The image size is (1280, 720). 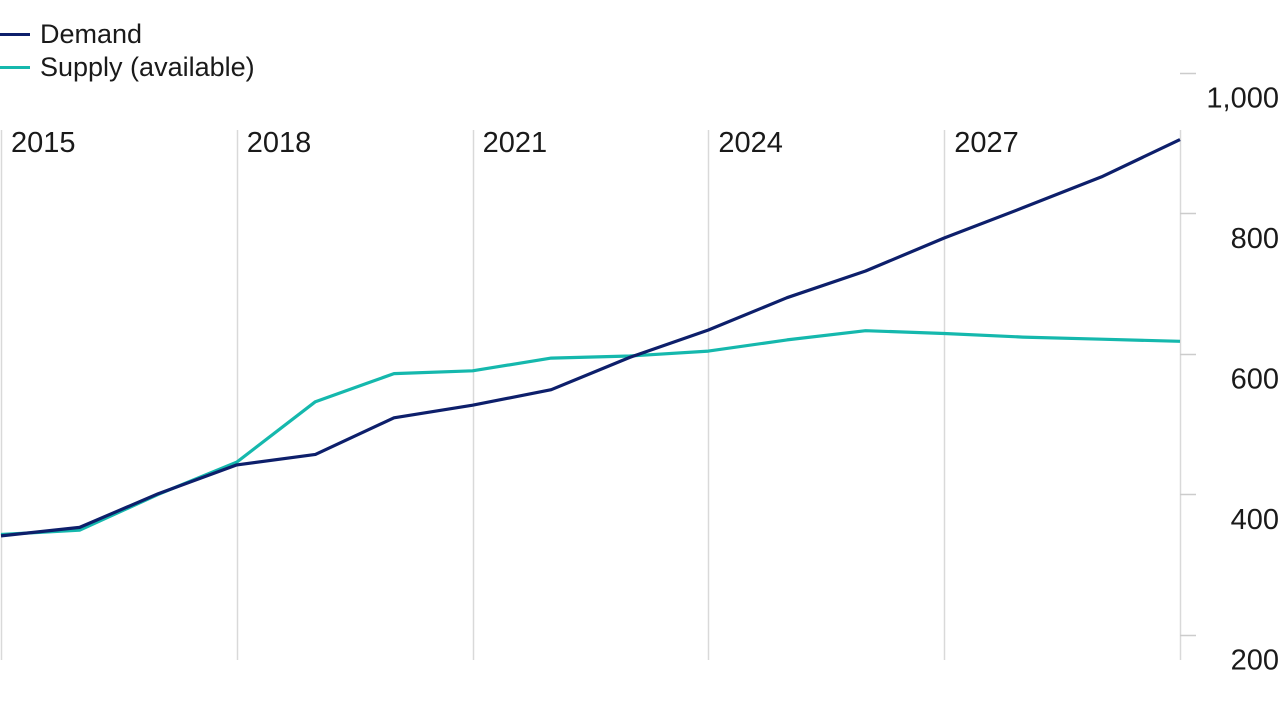 What do you see at coordinates (15, 67) in the screenshot?
I see `legend-swatch-supply` at bounding box center [15, 67].